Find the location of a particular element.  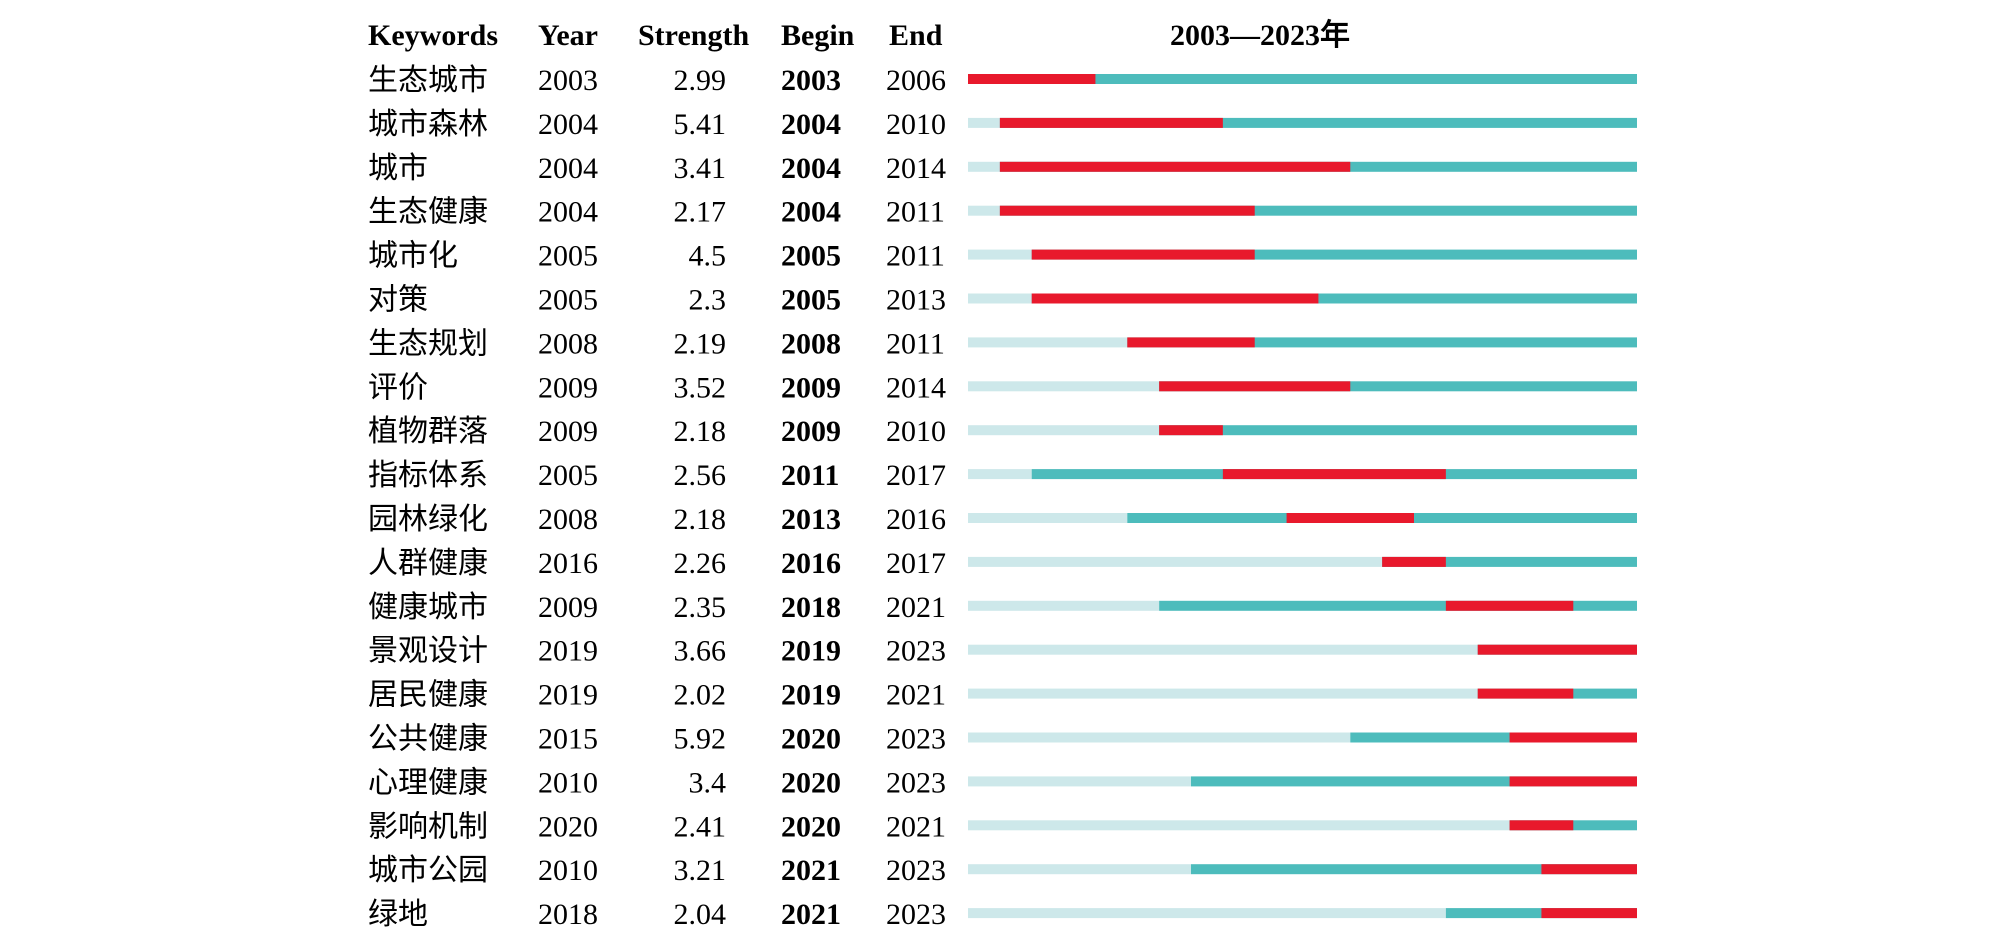

strength-value: 3.66 is located at coordinates (700, 651).